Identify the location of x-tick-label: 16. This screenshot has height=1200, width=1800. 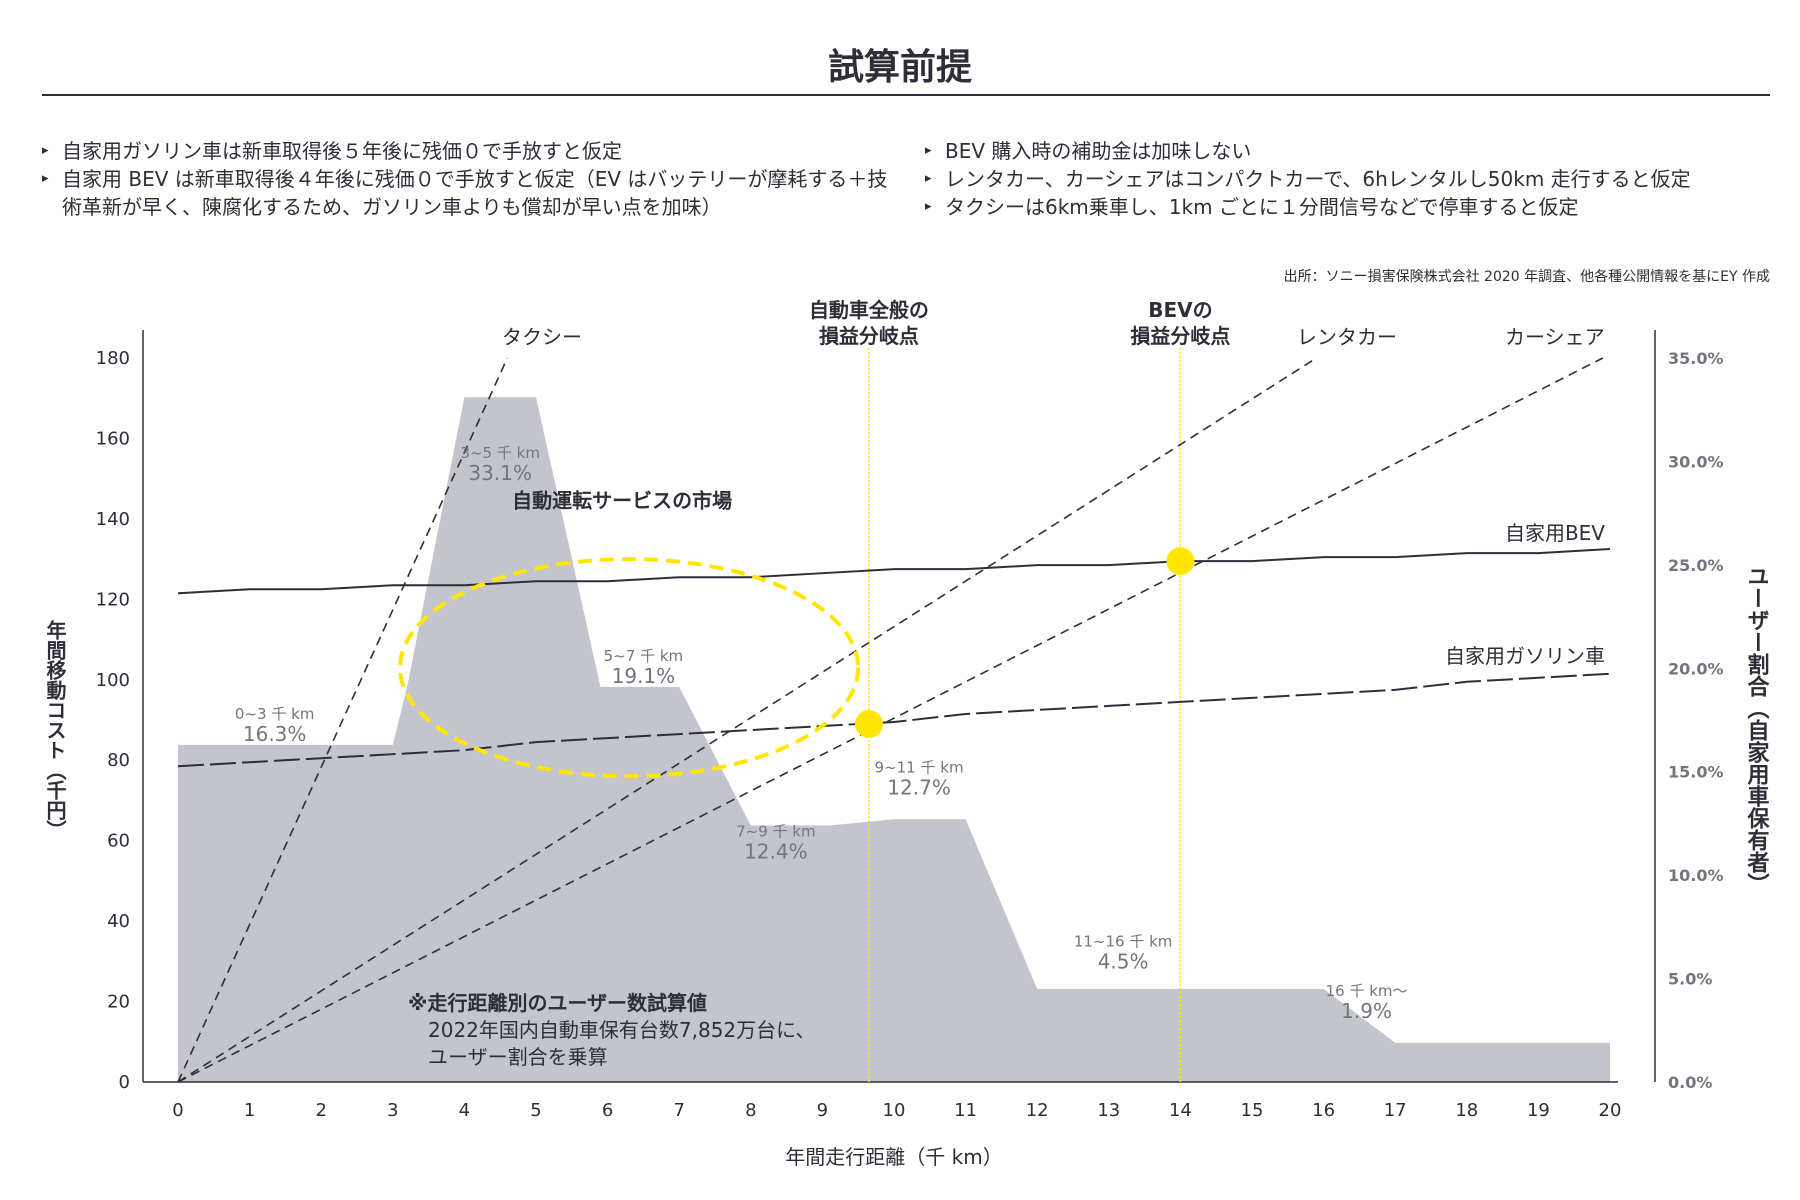
(1323, 1110).